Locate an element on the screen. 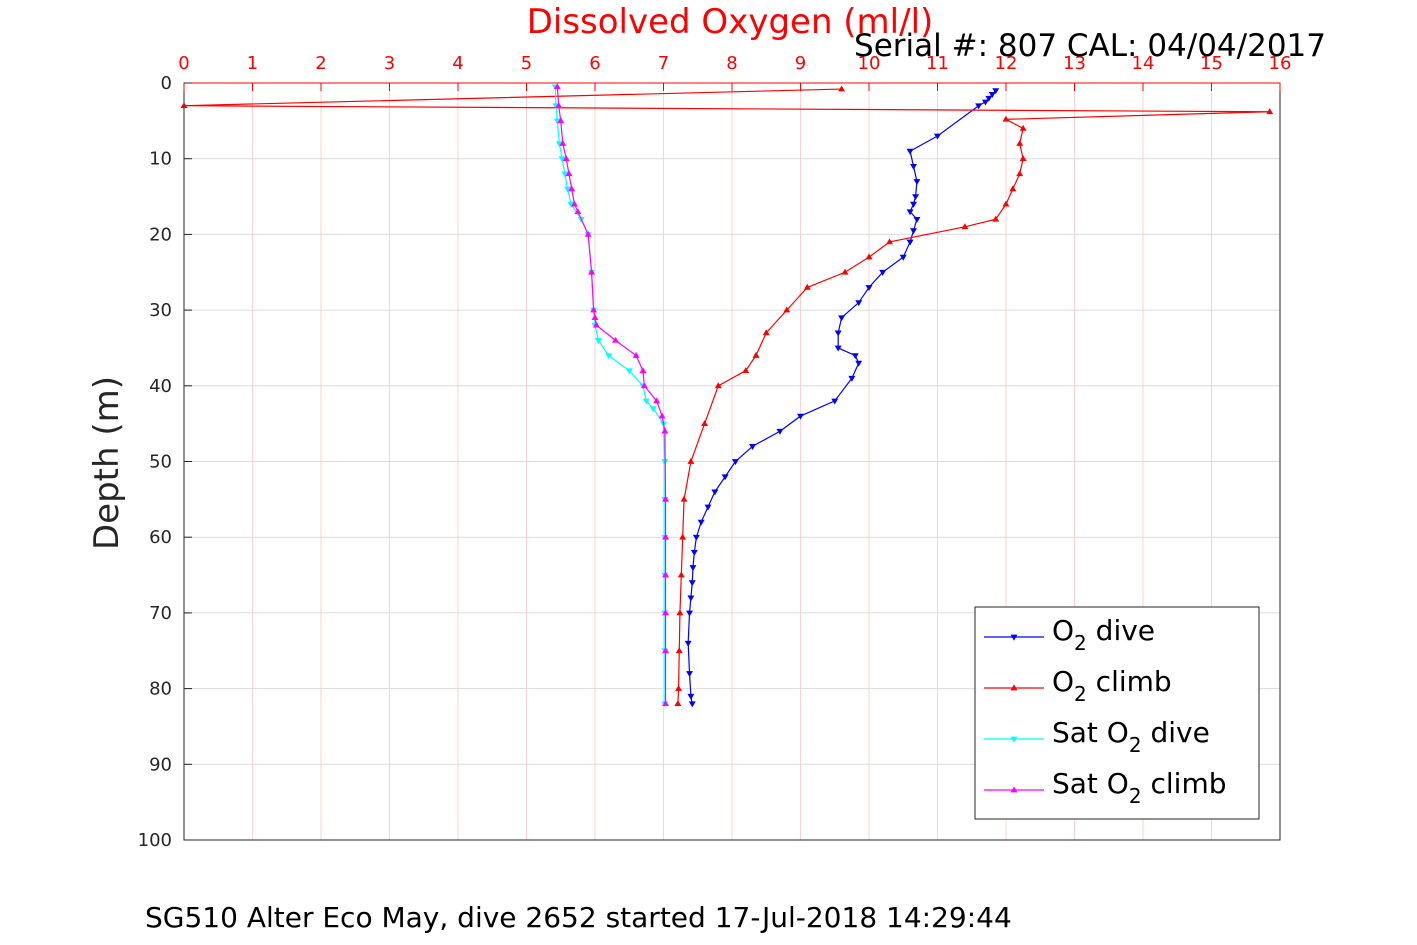 The height and width of the screenshot is (945, 1417). y-axis: 0 10 20 30 40 50 60 70 80 90 100 is located at coordinates (165, 462).